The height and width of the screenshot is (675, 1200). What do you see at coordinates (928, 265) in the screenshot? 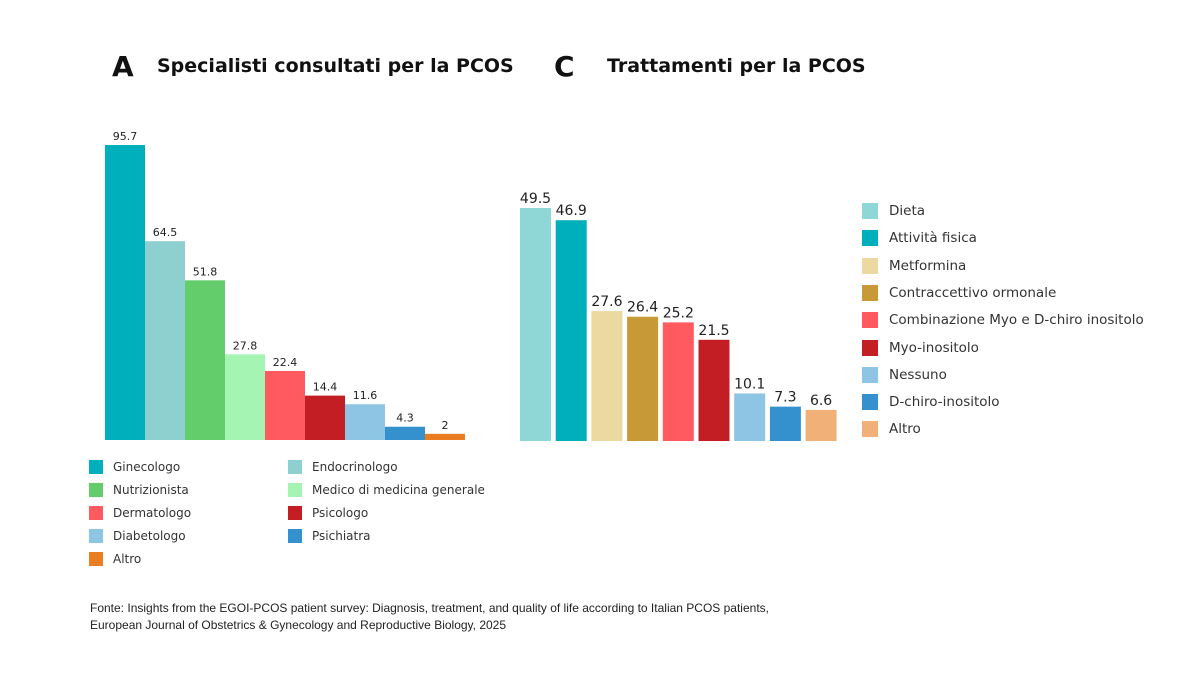
I see `legend-c-label: Metformina` at bounding box center [928, 265].